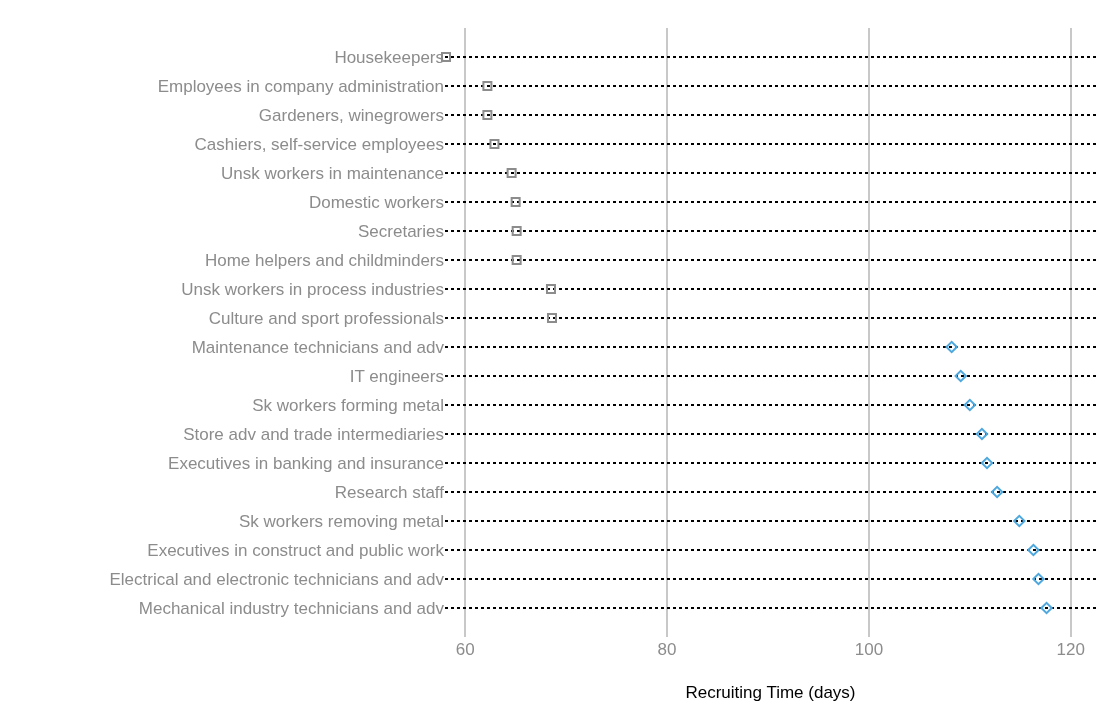 The width and height of the screenshot is (1098, 717). What do you see at coordinates (348, 405) in the screenshot?
I see `y-tick-label: Sk workers forming metal` at bounding box center [348, 405].